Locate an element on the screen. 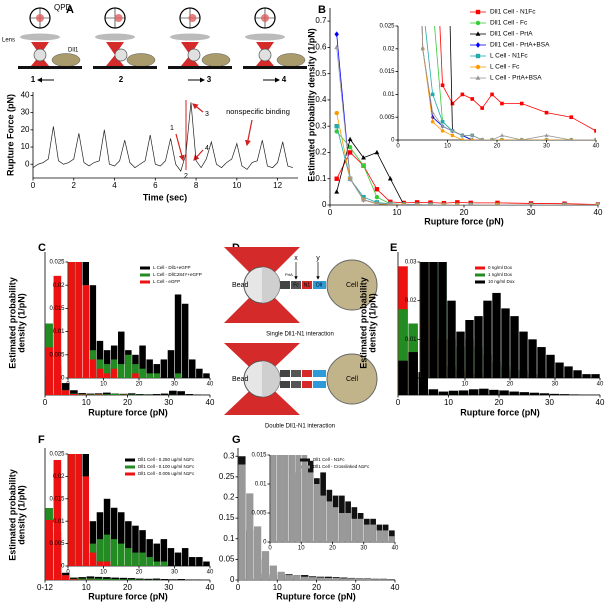  inset-background is located at coordinates (510, 319).